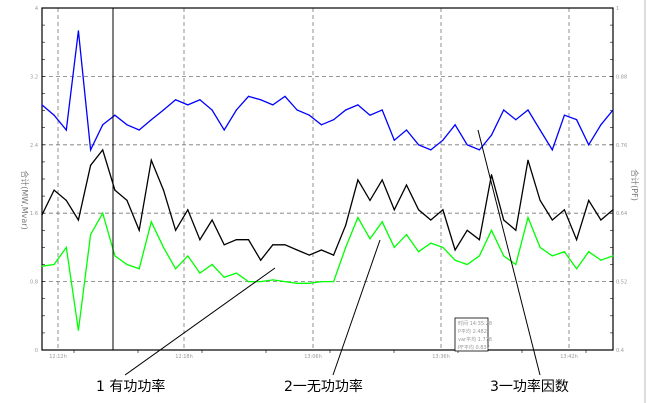 This screenshot has height=403, width=654. Describe the element at coordinates (569, 357) in the screenshot. I see `x-tick-label: 13:42h` at that location.